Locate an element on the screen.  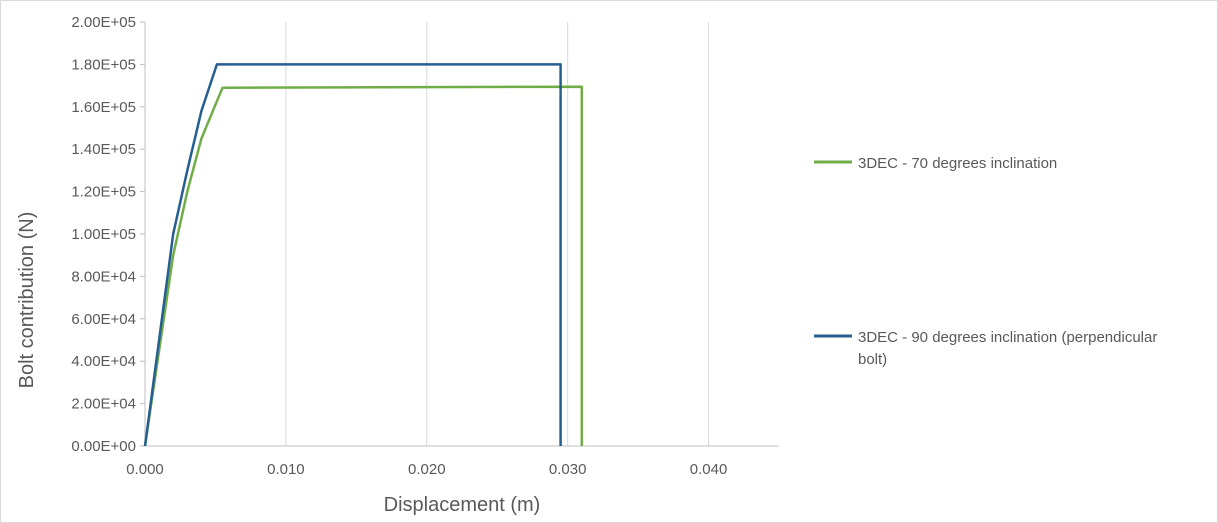
y-tick-label: 1.00E+05 is located at coordinates (103, 234).